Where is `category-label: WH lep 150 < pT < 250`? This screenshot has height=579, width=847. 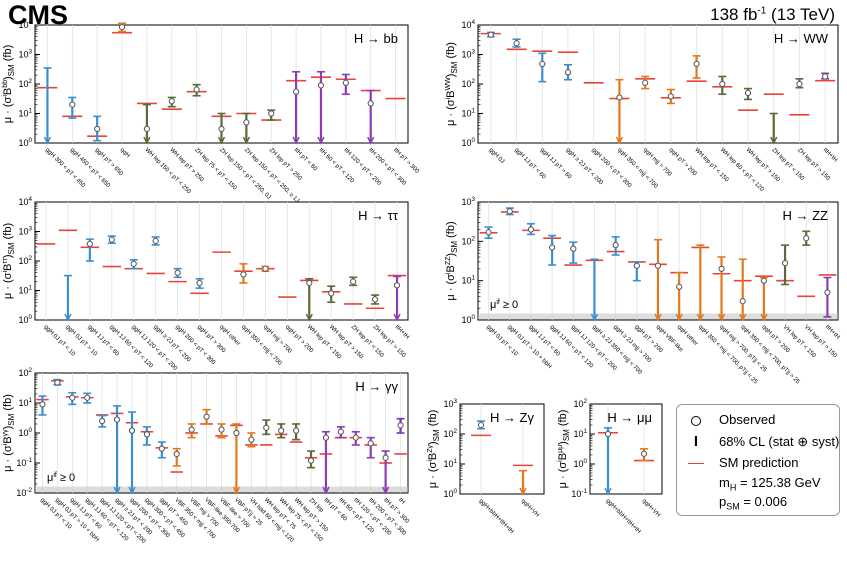
category-label: WH lep 150 < pT < 250 is located at coordinates (167, 171).